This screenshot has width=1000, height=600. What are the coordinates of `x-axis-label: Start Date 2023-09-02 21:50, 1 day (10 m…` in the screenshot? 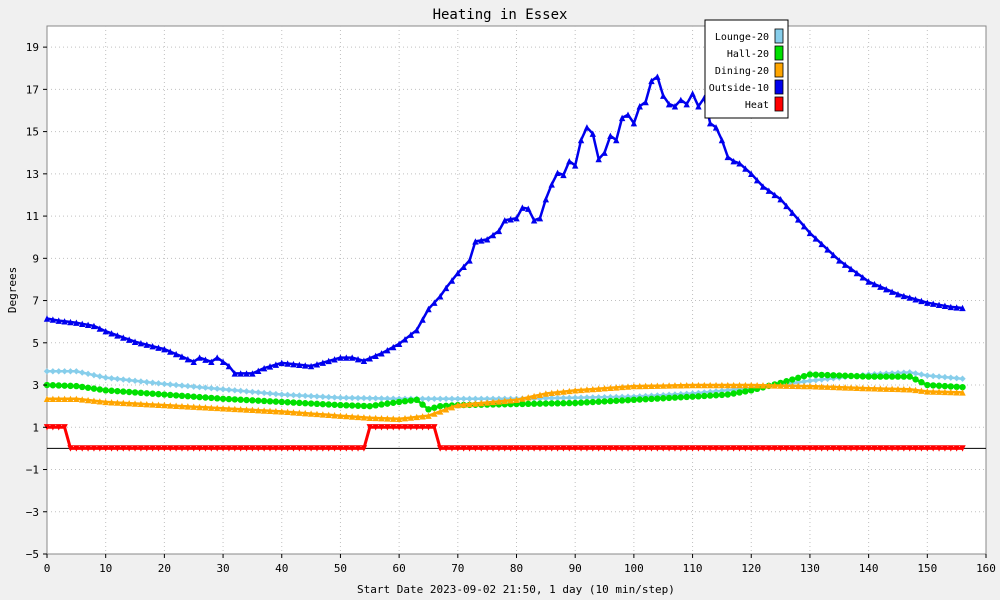 It's located at (516, 589).